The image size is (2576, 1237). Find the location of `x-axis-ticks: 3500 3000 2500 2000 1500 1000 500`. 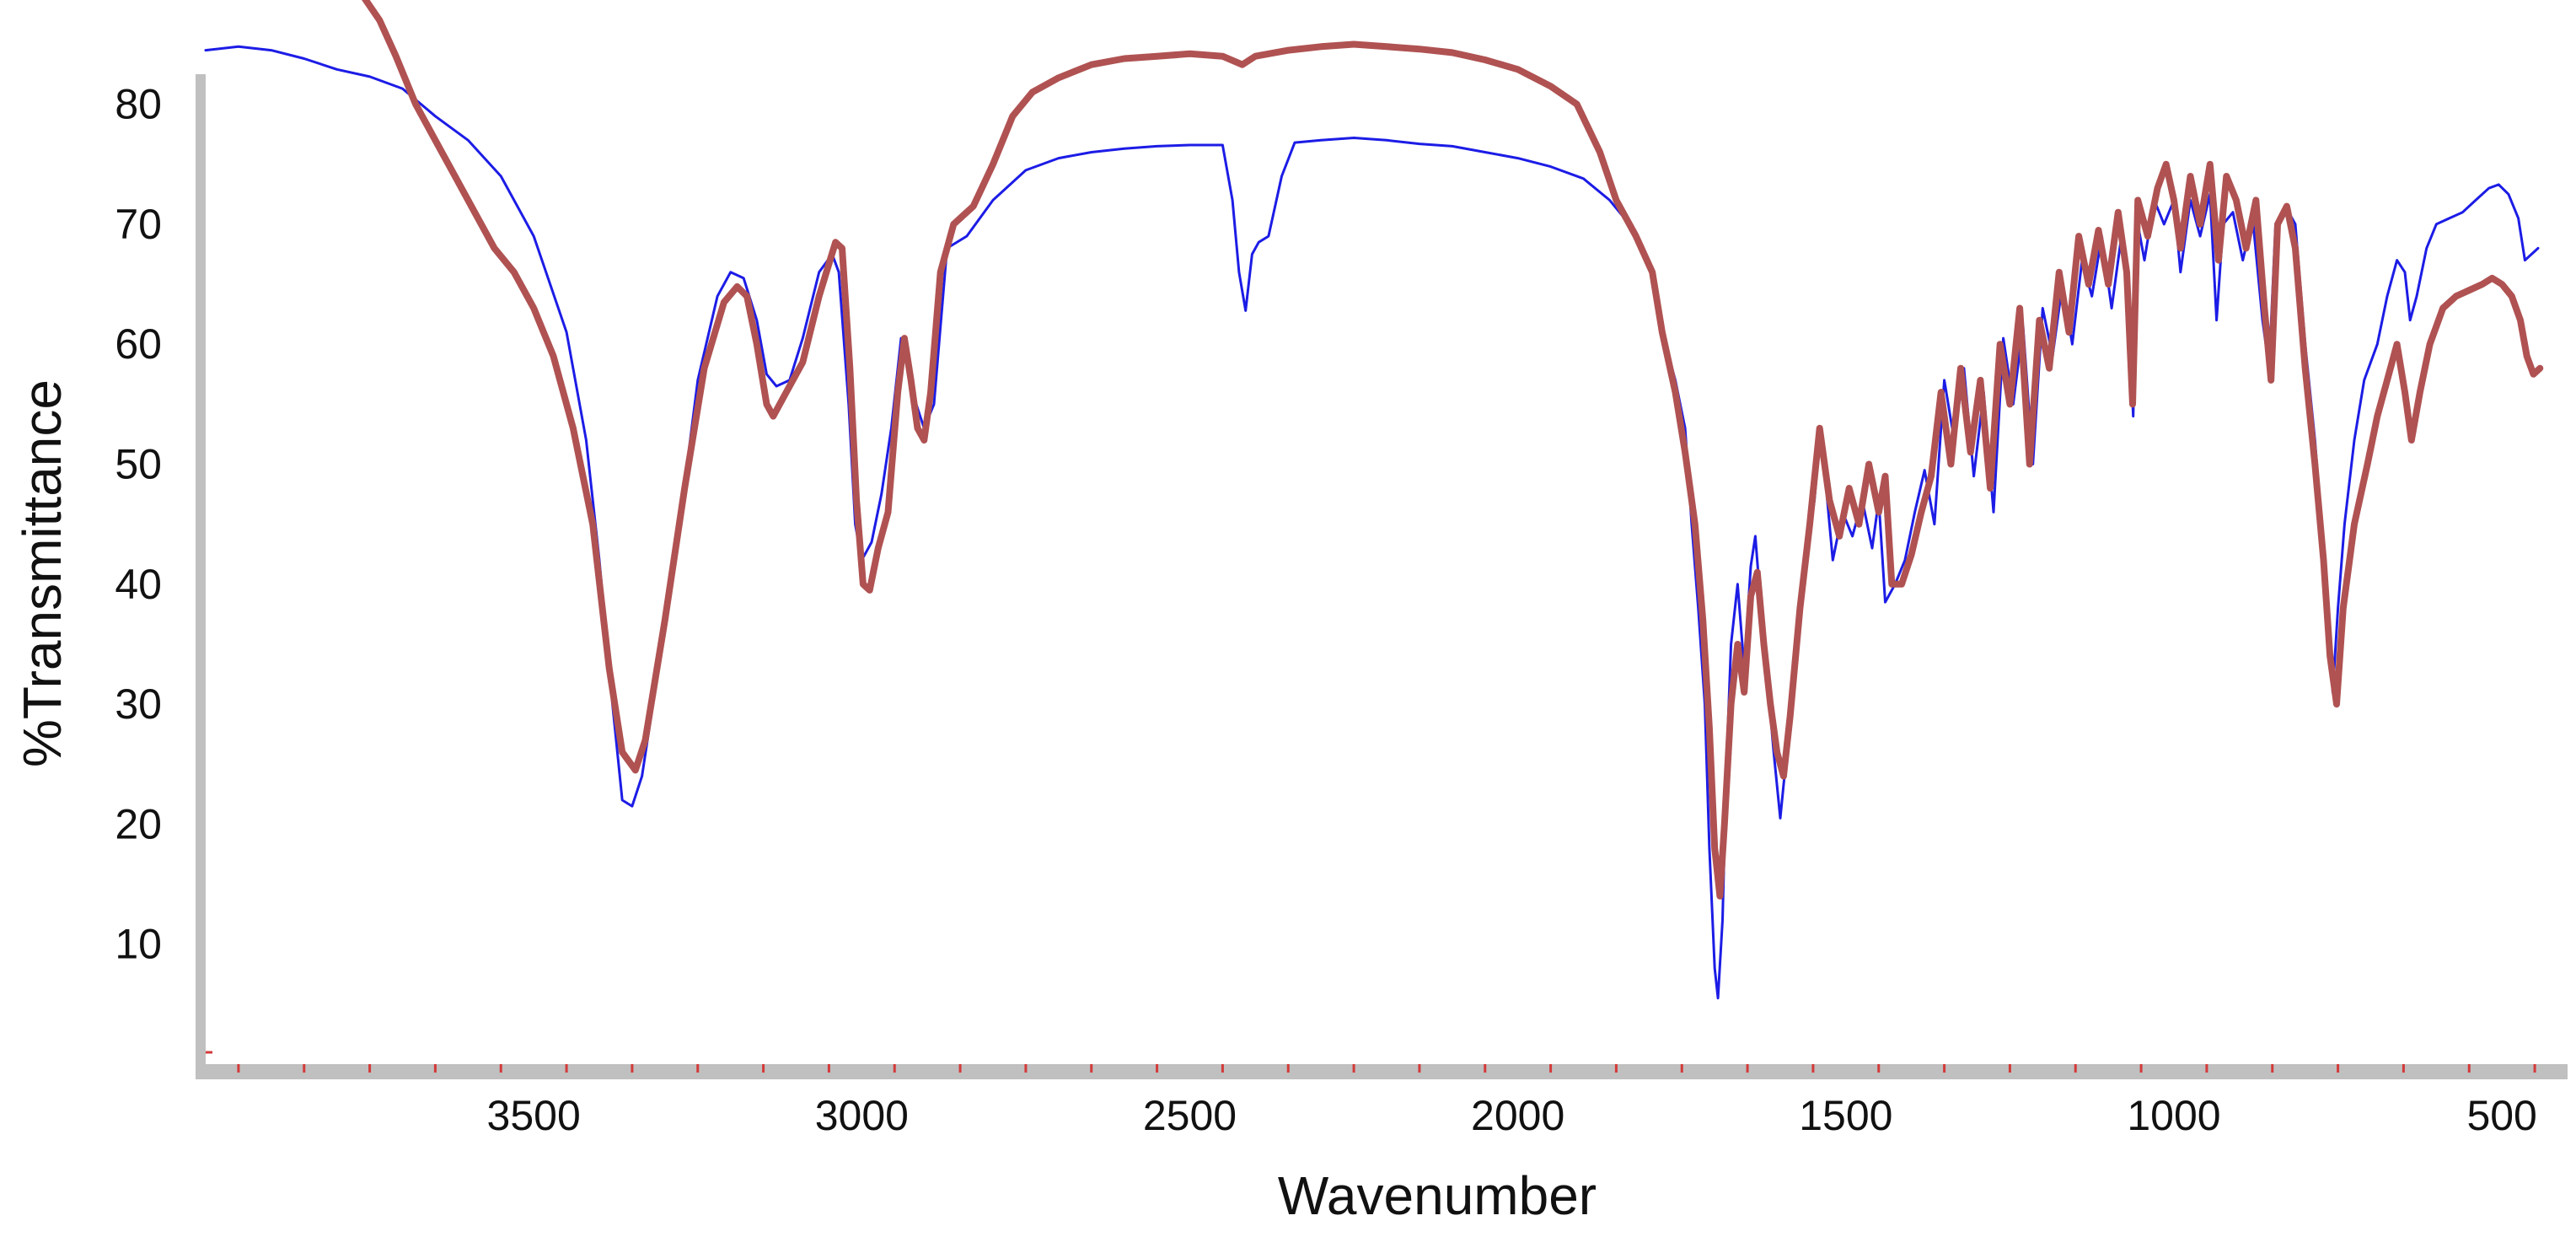

x-axis-ticks: 3500 3000 2500 2000 1500 1000 500 is located at coordinates (1512, 1115).